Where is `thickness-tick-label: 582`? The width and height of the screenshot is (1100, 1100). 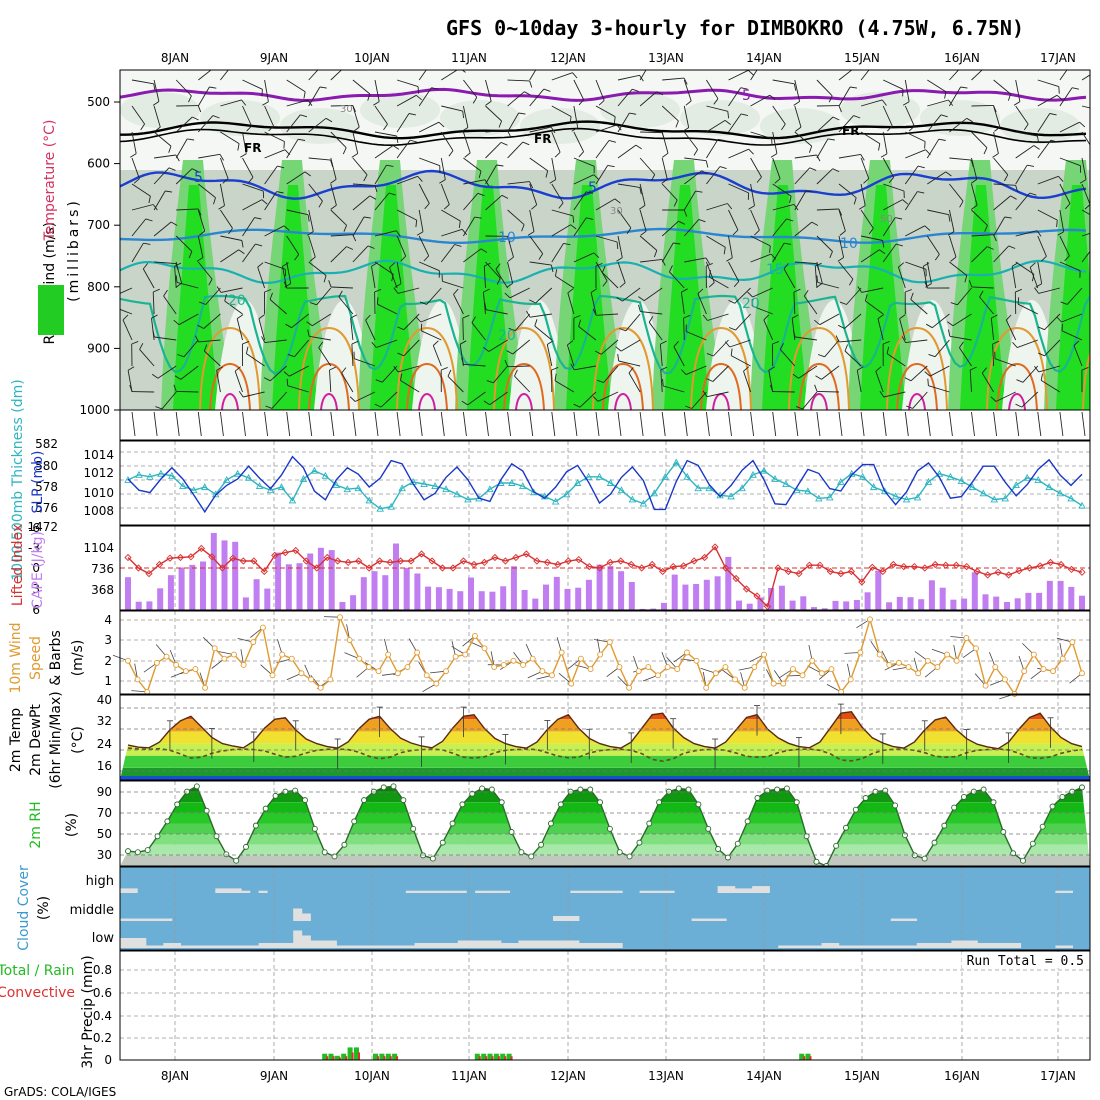 thickness-tick-label: 582 is located at coordinates (46, 444).